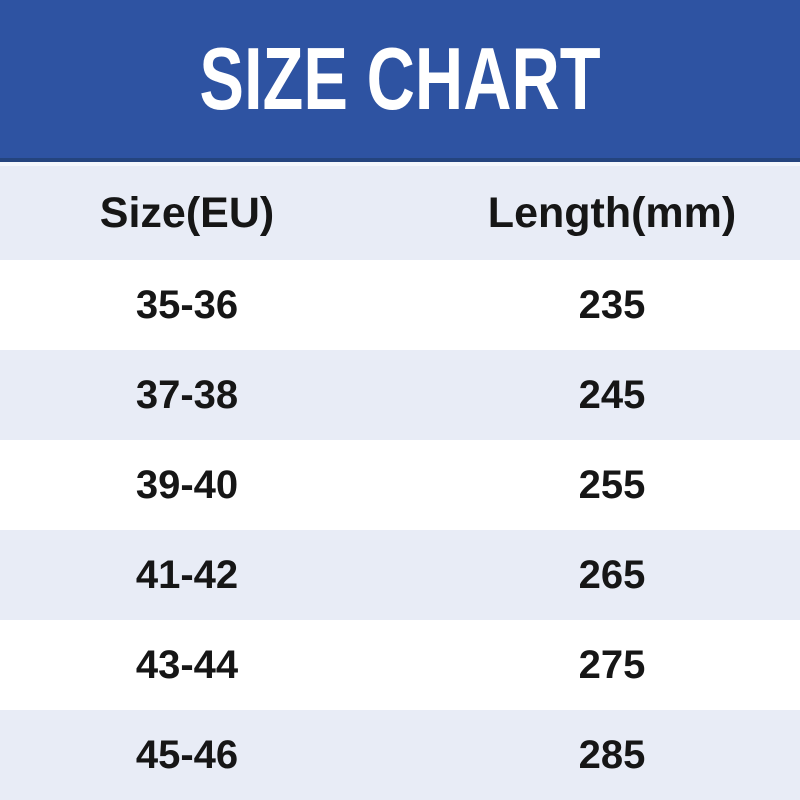  What do you see at coordinates (612, 484) in the screenshot?
I see `length-cell: 255` at bounding box center [612, 484].